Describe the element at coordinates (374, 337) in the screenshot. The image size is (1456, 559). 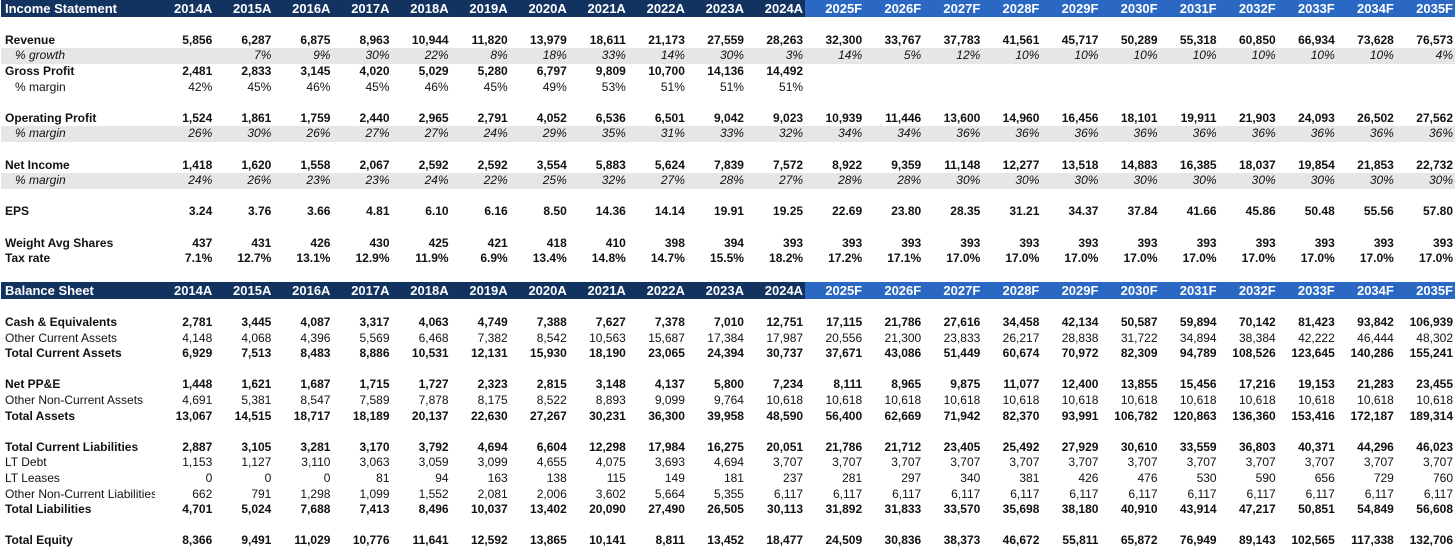
I see `cell-value: 5,569` at that location.